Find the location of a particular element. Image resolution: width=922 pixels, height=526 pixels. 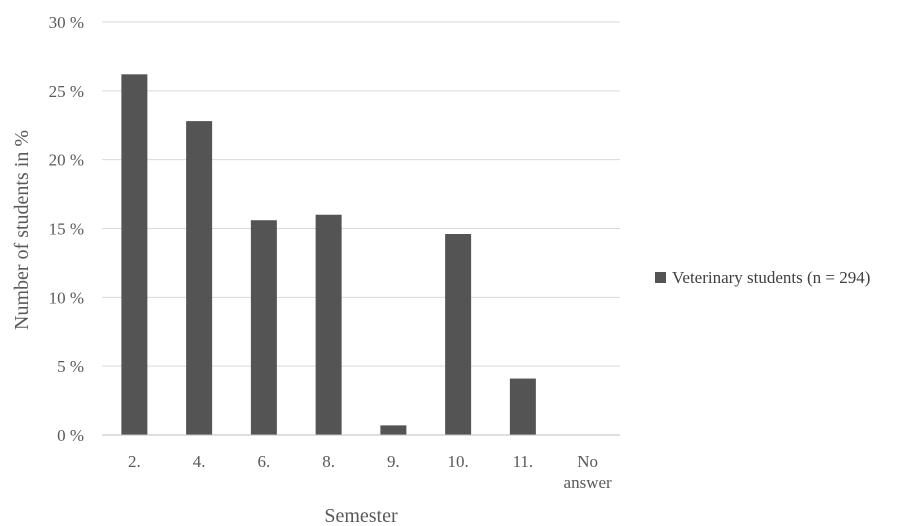

x-tick-labels: 2. 4. 6. 8. 9. 10. 11. No answer is located at coordinates (370, 472).